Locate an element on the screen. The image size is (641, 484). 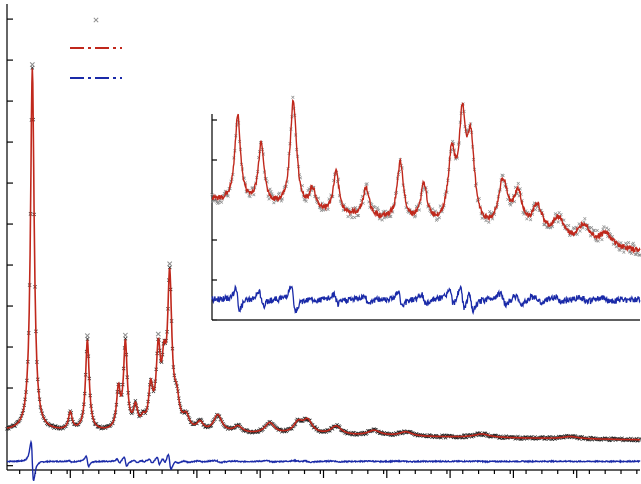
legend-observed-marker is located at coordinates (96, 20).